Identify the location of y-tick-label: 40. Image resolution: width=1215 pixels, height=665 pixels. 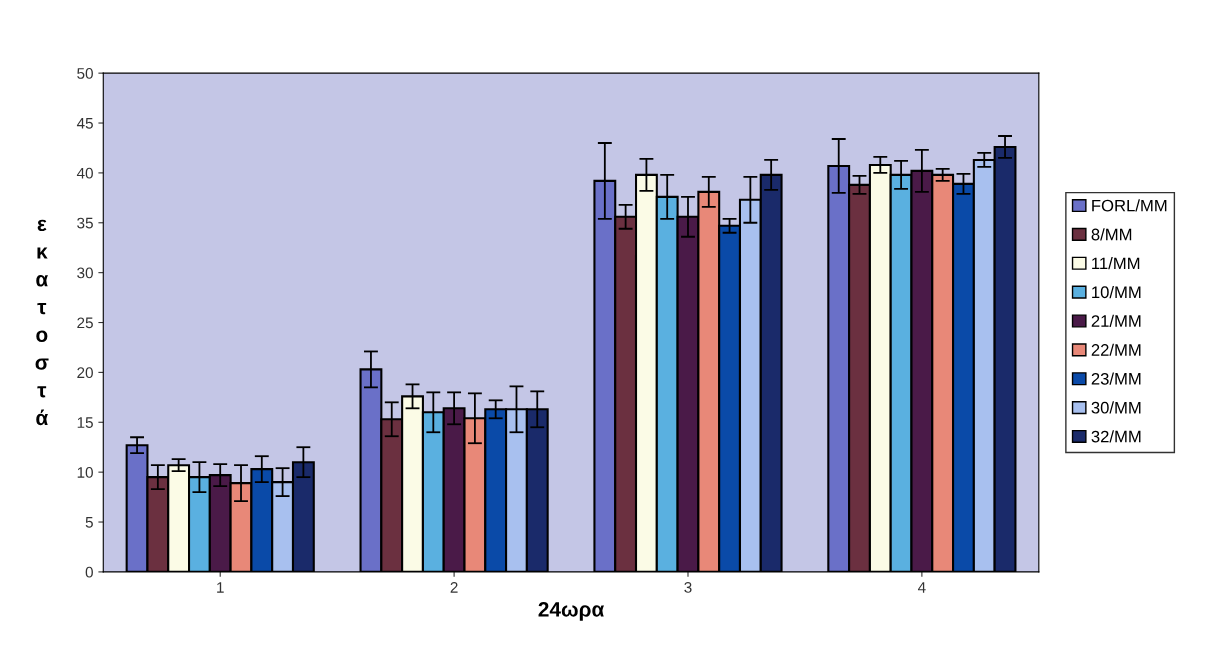
(84, 173).